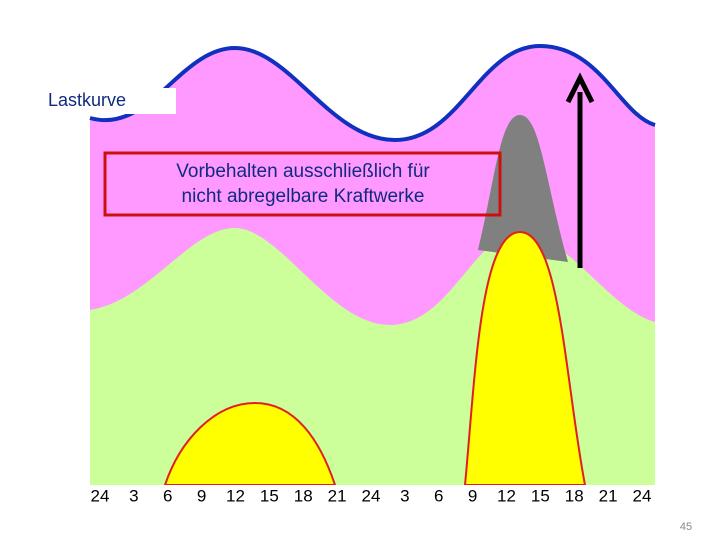  What do you see at coordinates (525, 358) in the screenshot?
I see `solar-area` at bounding box center [525, 358].